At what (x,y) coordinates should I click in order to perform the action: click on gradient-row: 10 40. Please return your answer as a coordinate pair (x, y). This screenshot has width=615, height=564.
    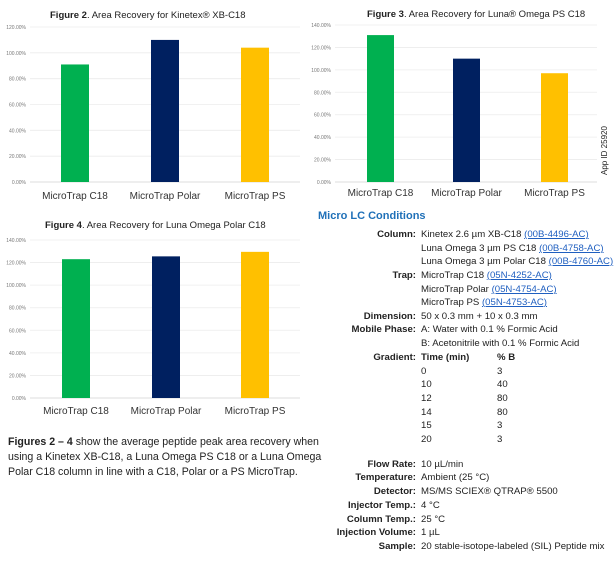
    Looking at the image, I should click on (464, 384).